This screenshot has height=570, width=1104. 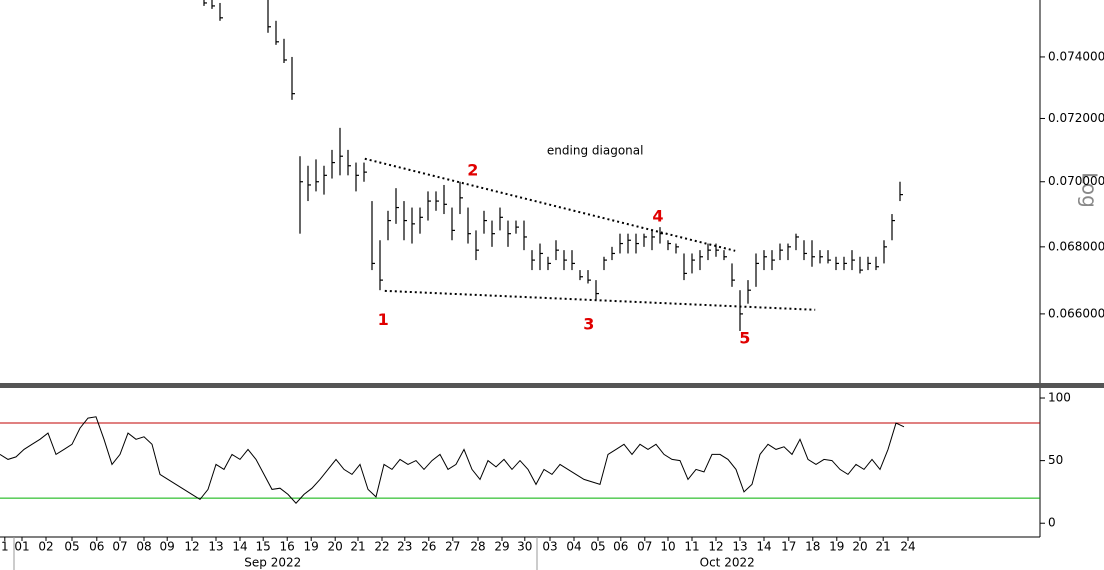 What do you see at coordinates (595, 150) in the screenshot?
I see `annotation: ending diagonal` at bounding box center [595, 150].